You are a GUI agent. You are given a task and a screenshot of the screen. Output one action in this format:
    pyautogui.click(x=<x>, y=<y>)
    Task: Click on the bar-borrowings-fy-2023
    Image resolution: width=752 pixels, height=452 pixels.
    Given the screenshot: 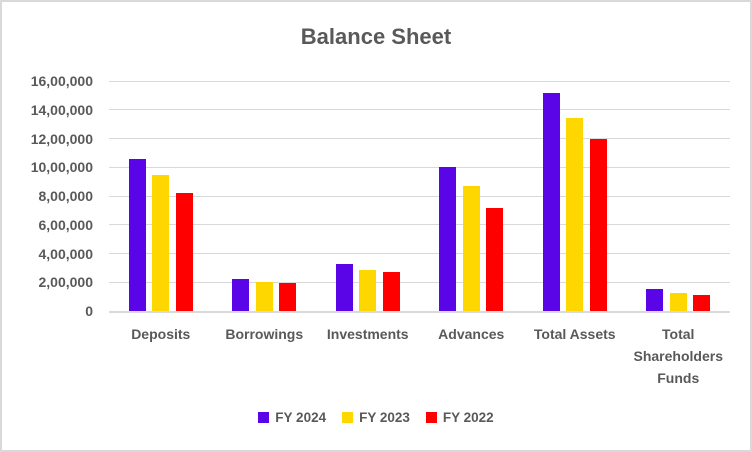 What is the action you would take?
    pyautogui.click(x=264, y=296)
    